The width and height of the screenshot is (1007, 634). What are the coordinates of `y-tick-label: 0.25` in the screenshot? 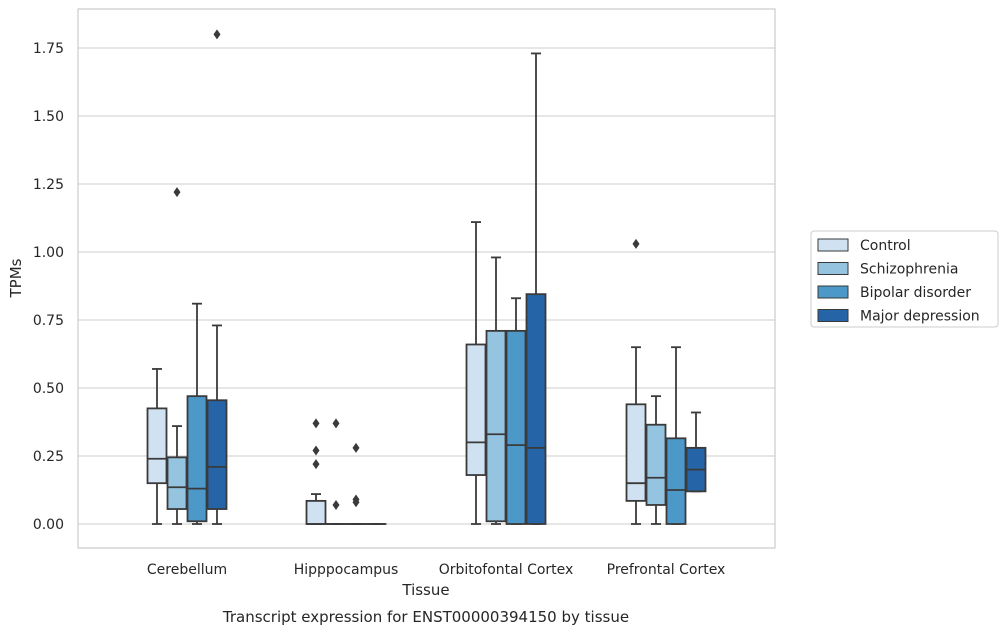 It's located at (48, 457).